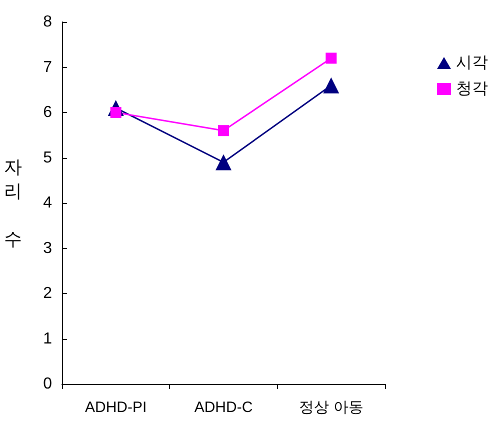 This screenshot has height=421, width=497. What do you see at coordinates (47, 248) in the screenshot?
I see `y-tick-label: 3` at bounding box center [47, 248].